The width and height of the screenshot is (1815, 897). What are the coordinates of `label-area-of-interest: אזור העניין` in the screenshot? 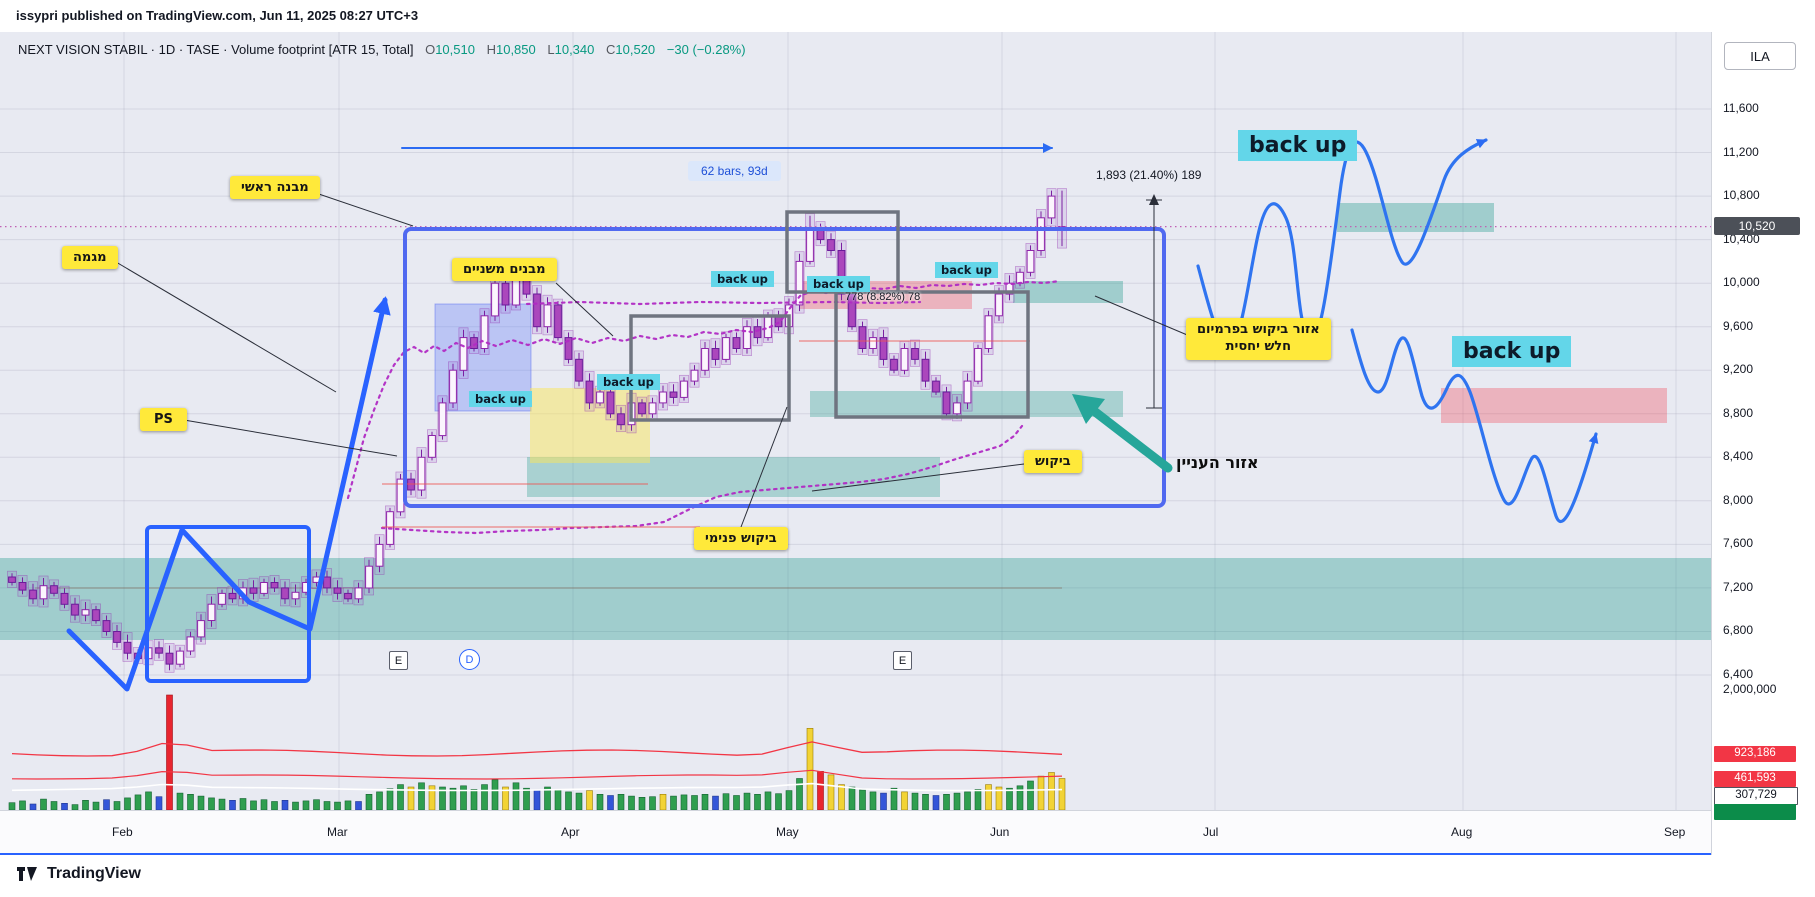 It's located at (1217, 462).